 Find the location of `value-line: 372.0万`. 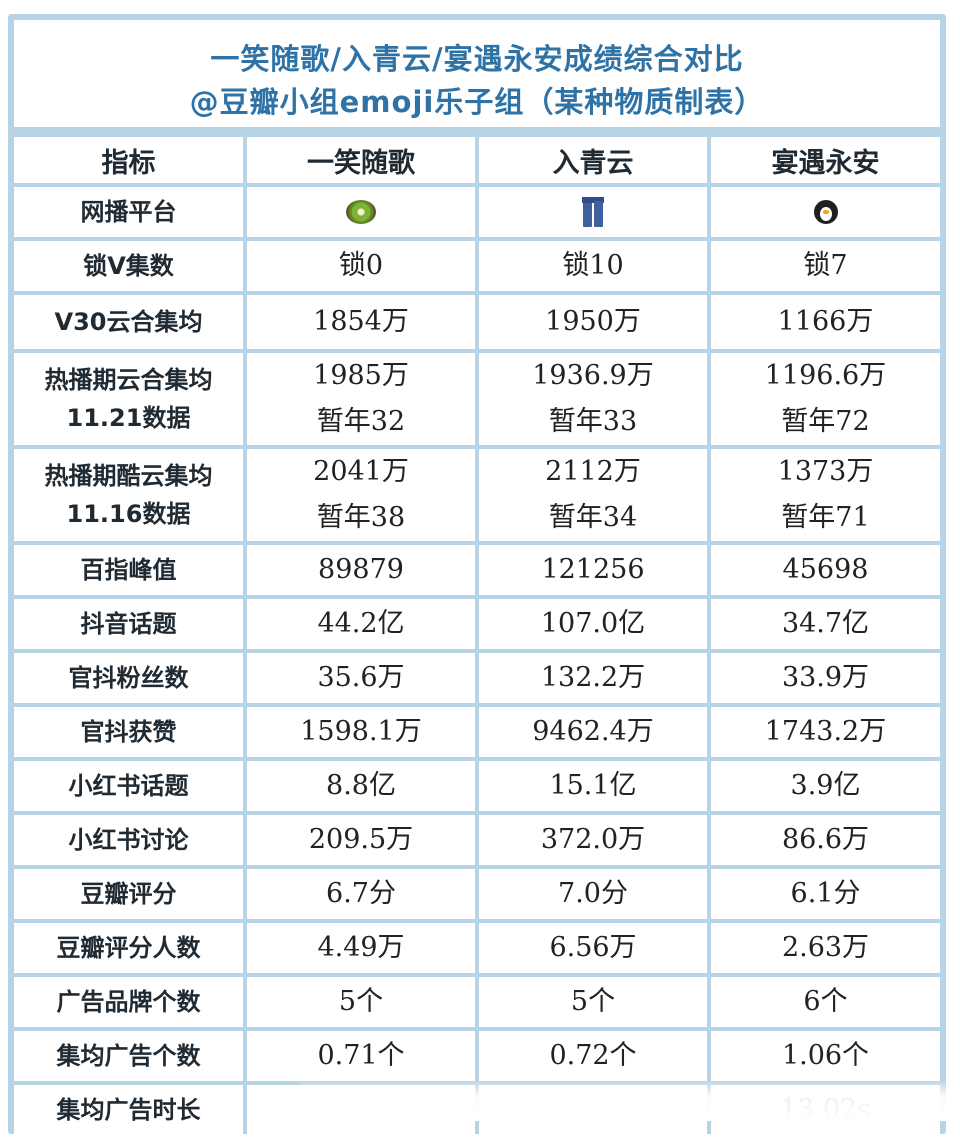

value-line: 372.0万 is located at coordinates (593, 839).